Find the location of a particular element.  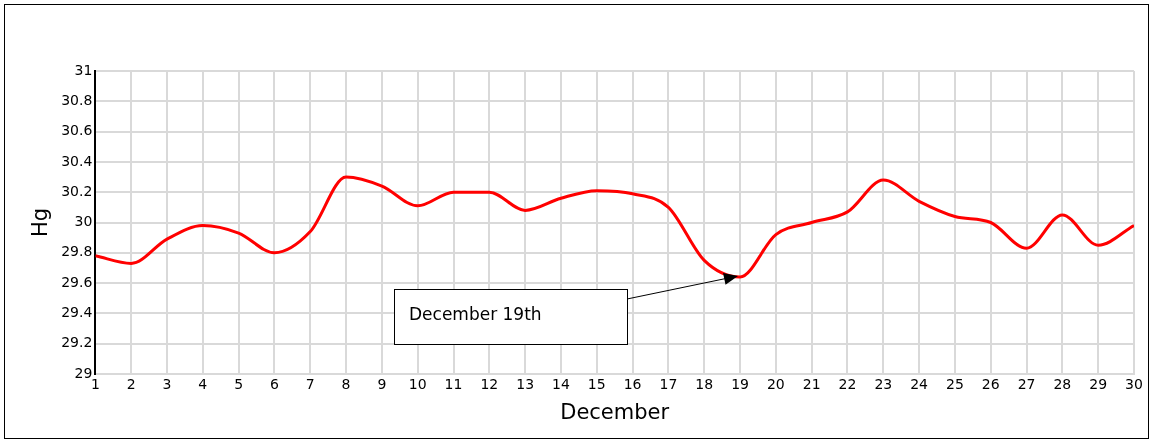

y-tick-label: 29.8 is located at coordinates (77, 251).